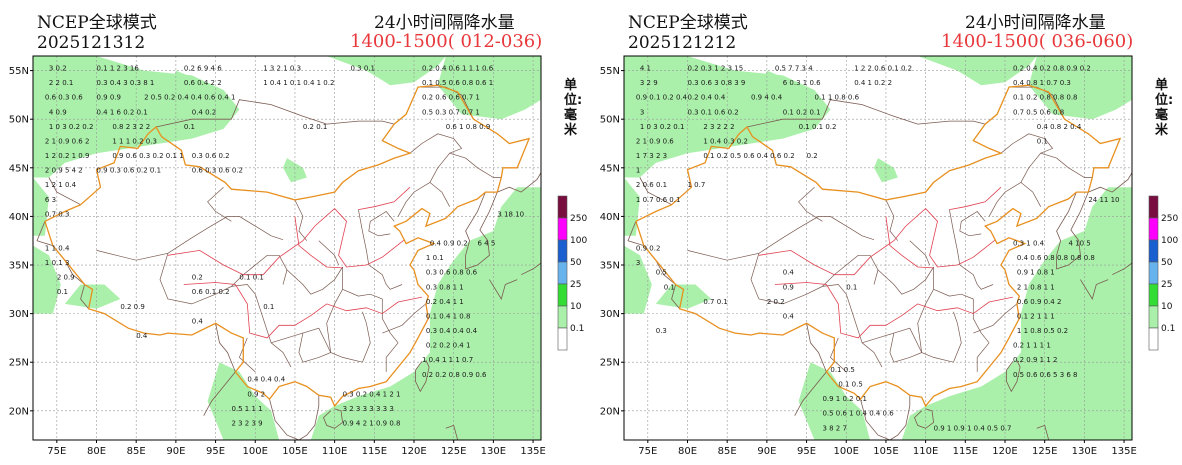 This screenshot has width=1182, height=465. What do you see at coordinates (725, 141) in the screenshot?
I see `precip-value-label: 1 0.4 0.3 0.2` at bounding box center [725, 141].